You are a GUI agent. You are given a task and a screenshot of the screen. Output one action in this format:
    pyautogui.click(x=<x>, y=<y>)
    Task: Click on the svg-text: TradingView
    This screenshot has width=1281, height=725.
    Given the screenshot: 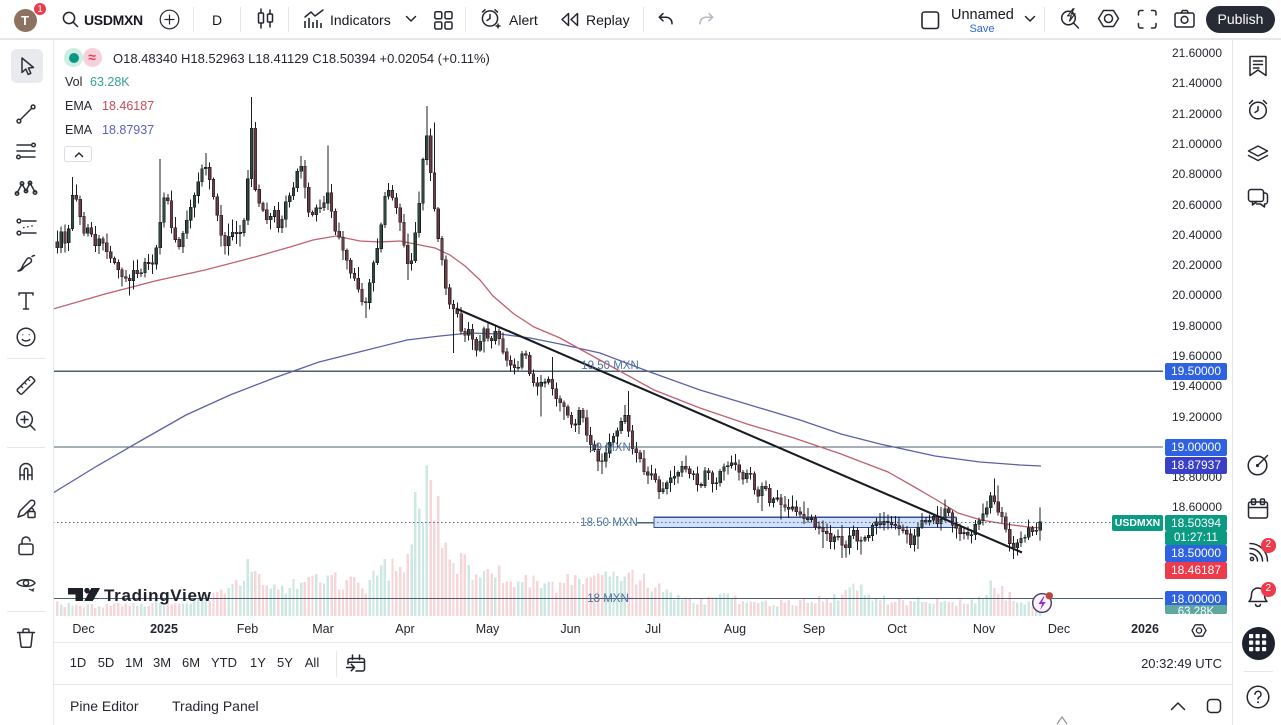 What is the action you would take?
    pyautogui.click(x=158, y=595)
    